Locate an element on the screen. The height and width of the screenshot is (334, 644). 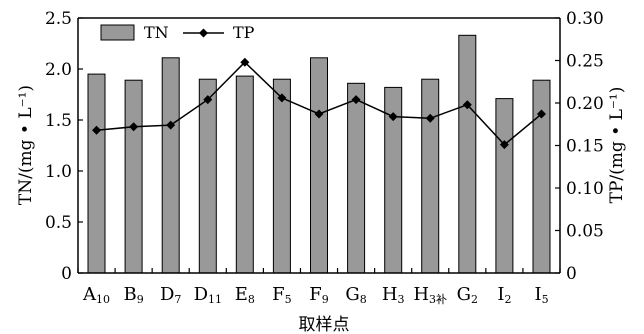
left-tick-label: 2.0 is located at coordinates (58, 70).